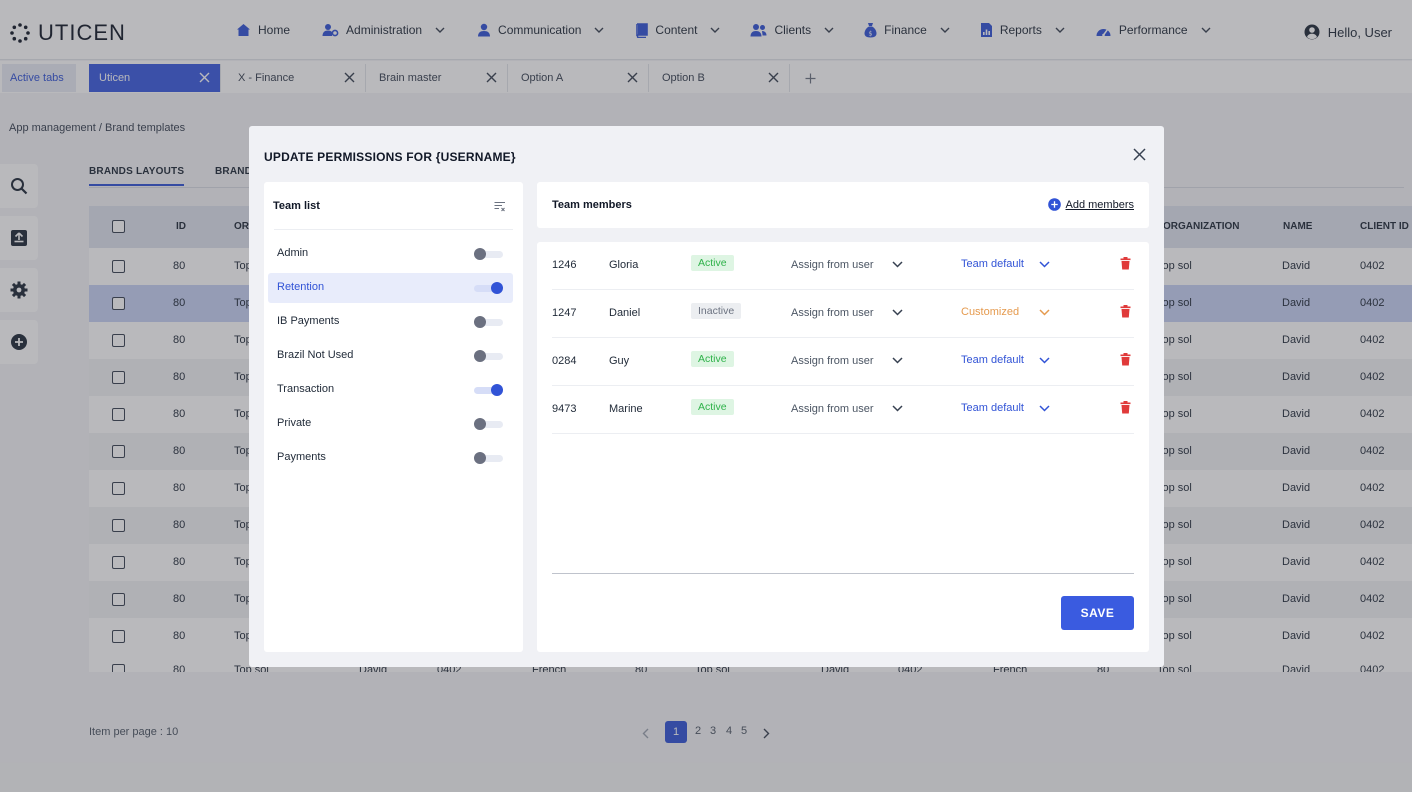 The height and width of the screenshot is (792, 1412). What do you see at coordinates (390, 254) in the screenshot?
I see `team-item: Admin` at bounding box center [390, 254].